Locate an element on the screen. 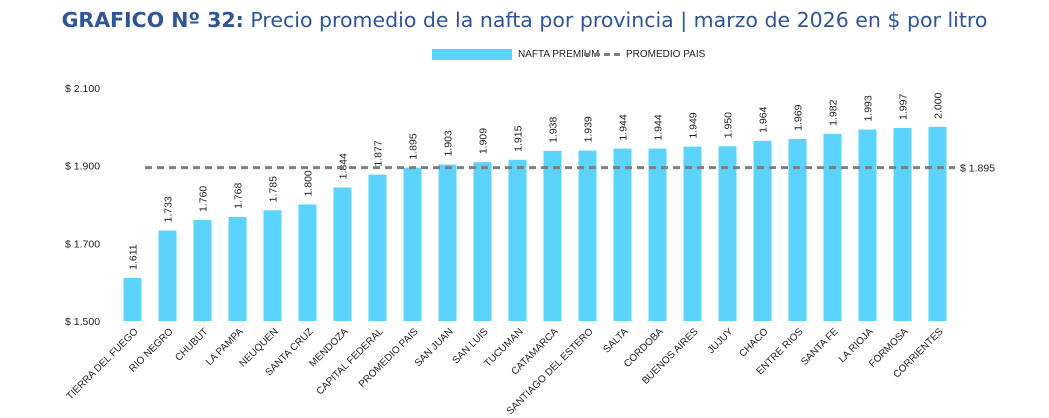 This screenshot has width=1049, height=418. y-tick-label: $ 1.900 is located at coordinates (82, 167).